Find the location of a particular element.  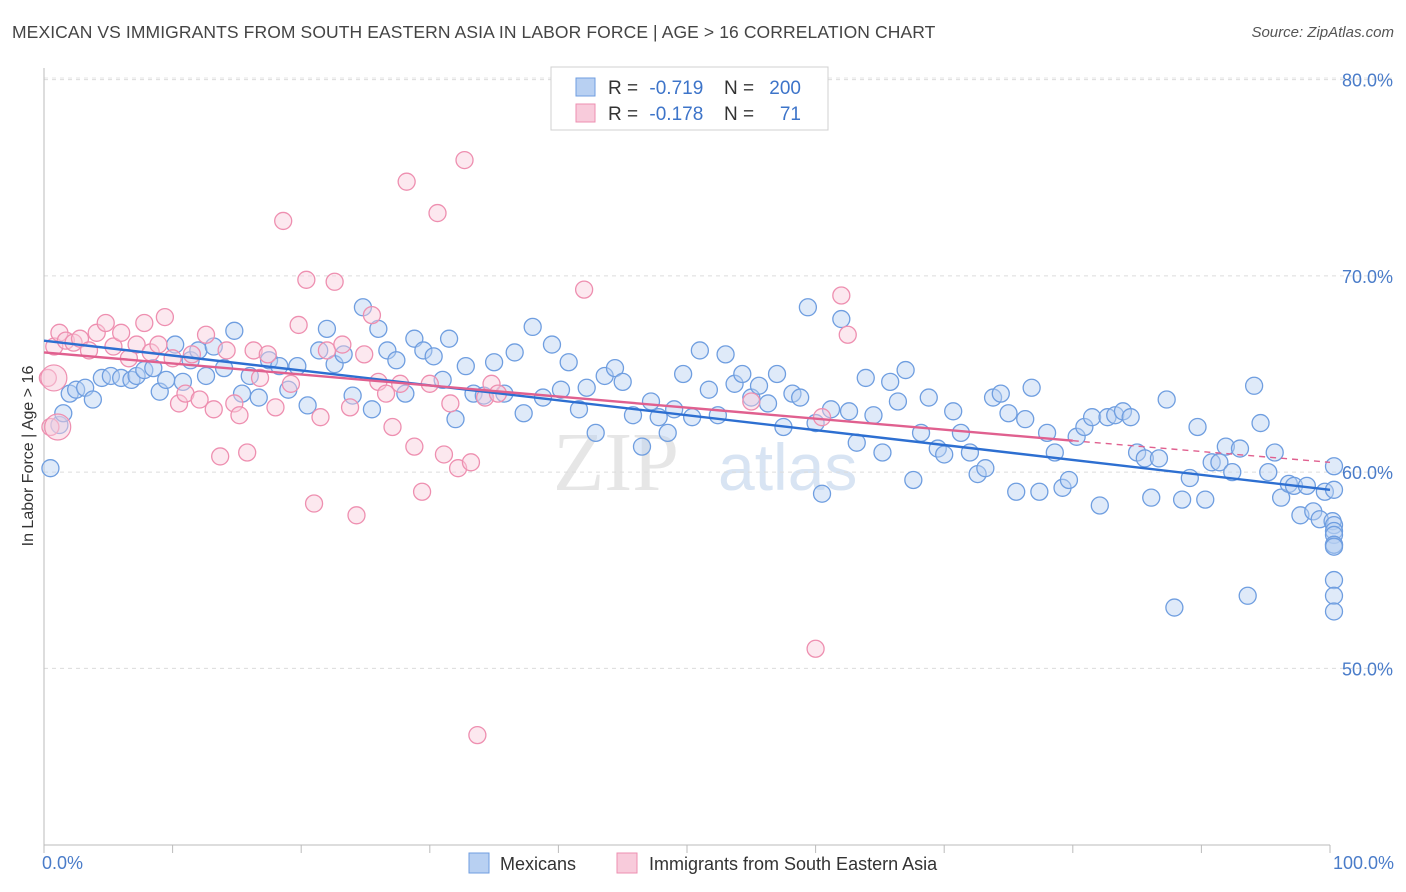

y-tick-label: 70.0% is located at coordinates (1367, 277).